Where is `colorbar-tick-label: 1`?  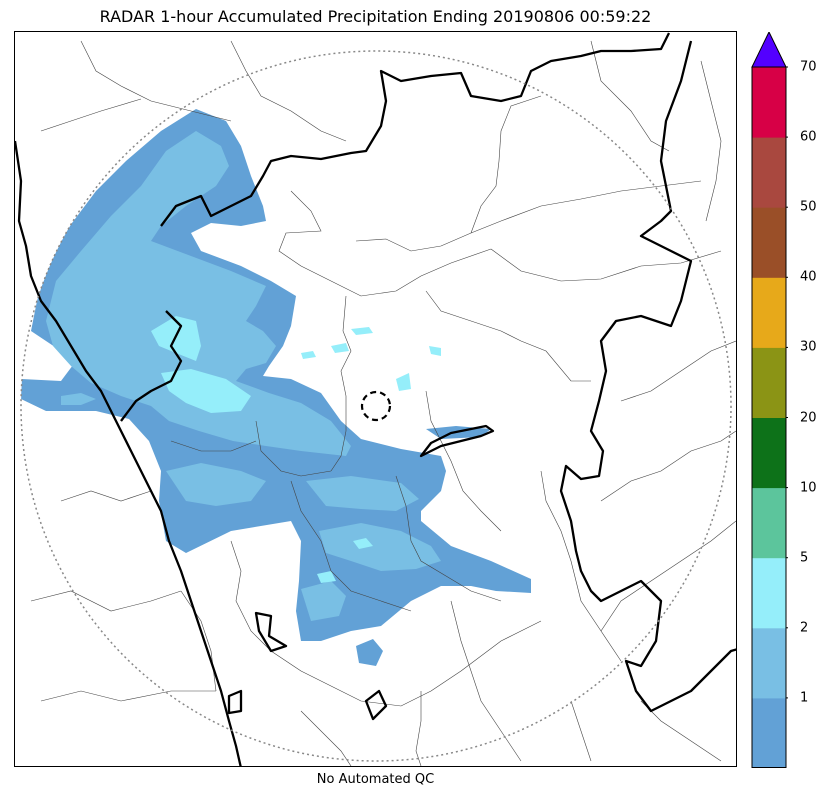 colorbar-tick-label: 1 is located at coordinates (804, 698).